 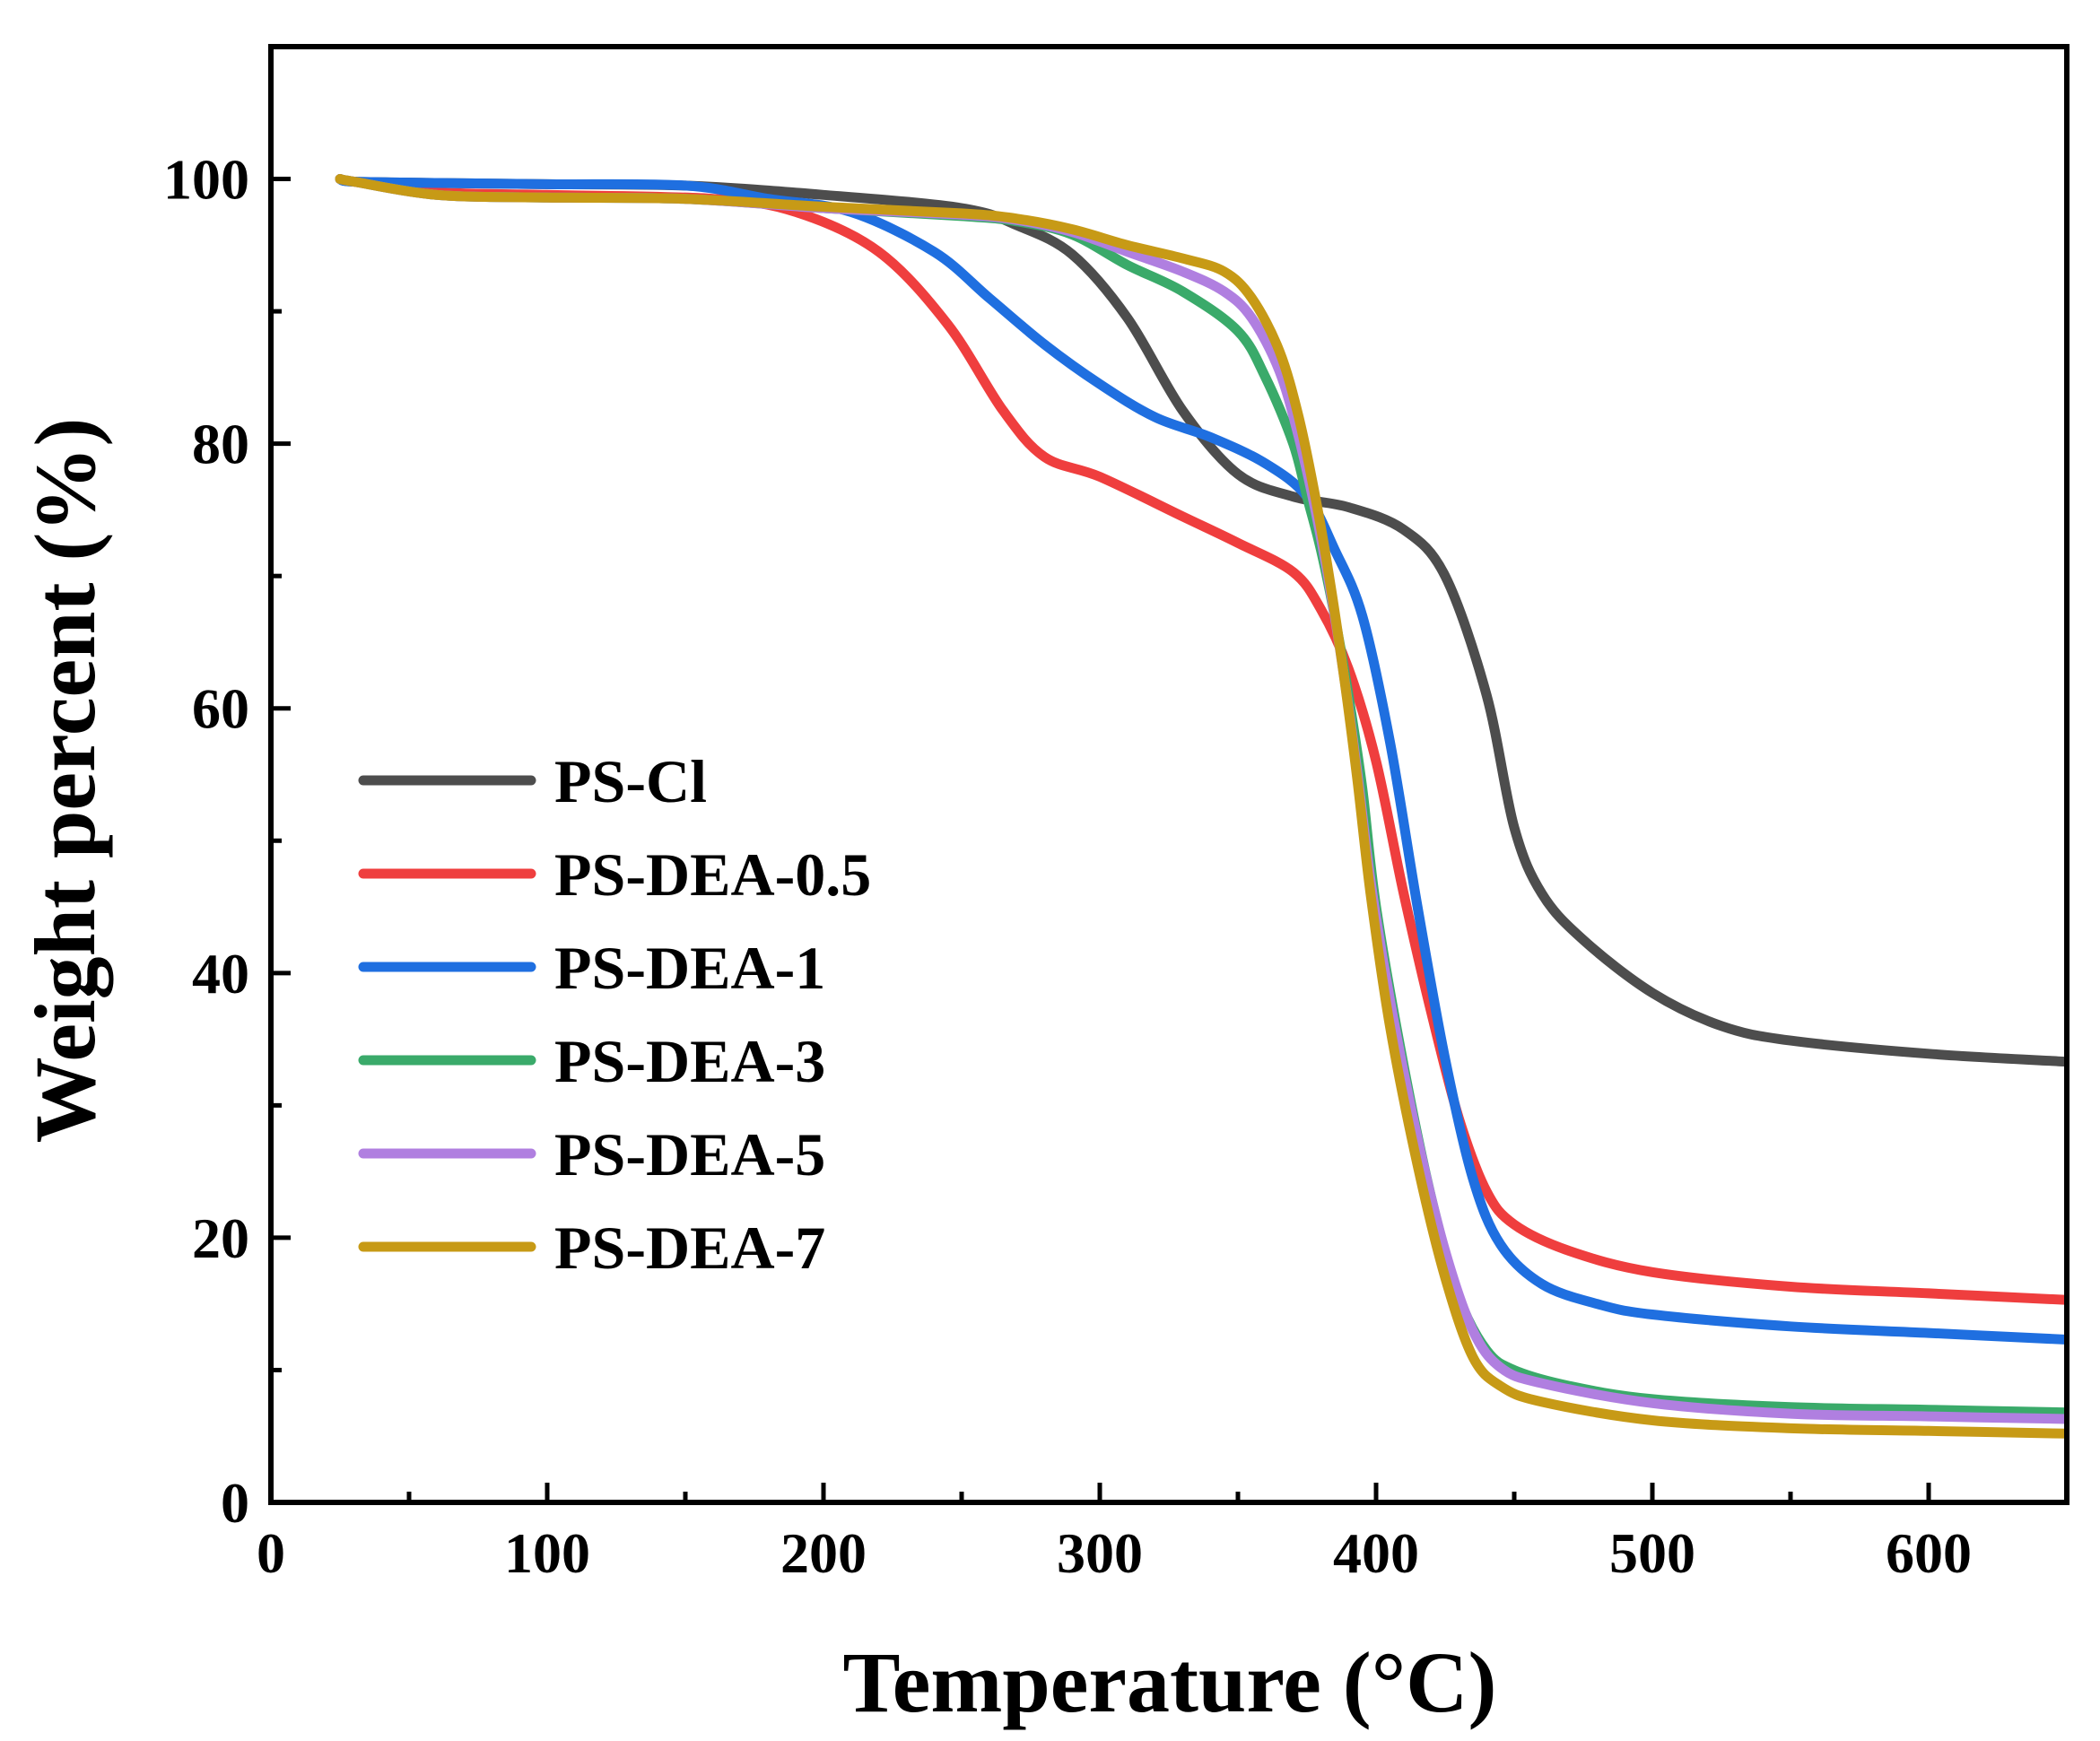 I want to click on x-tick-label: 0, so click(x=271, y=1553).